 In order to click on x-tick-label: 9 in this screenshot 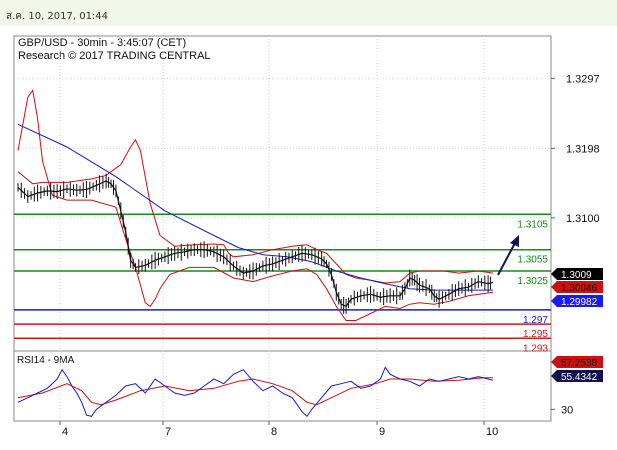, I will do `click(382, 432)`.